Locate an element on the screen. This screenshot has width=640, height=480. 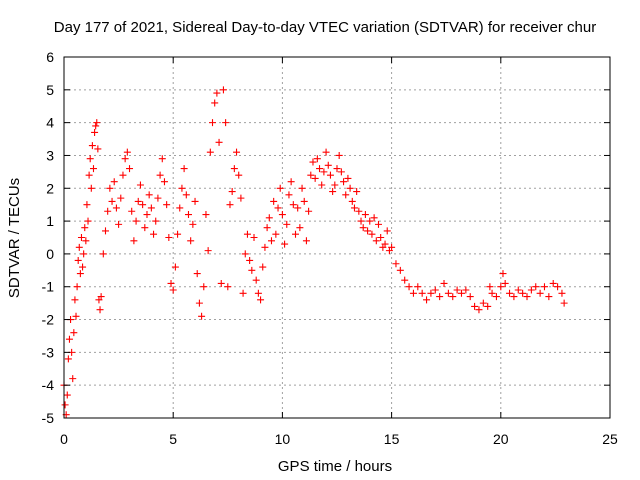
y-tick-label: 6 is located at coordinates (50, 57).